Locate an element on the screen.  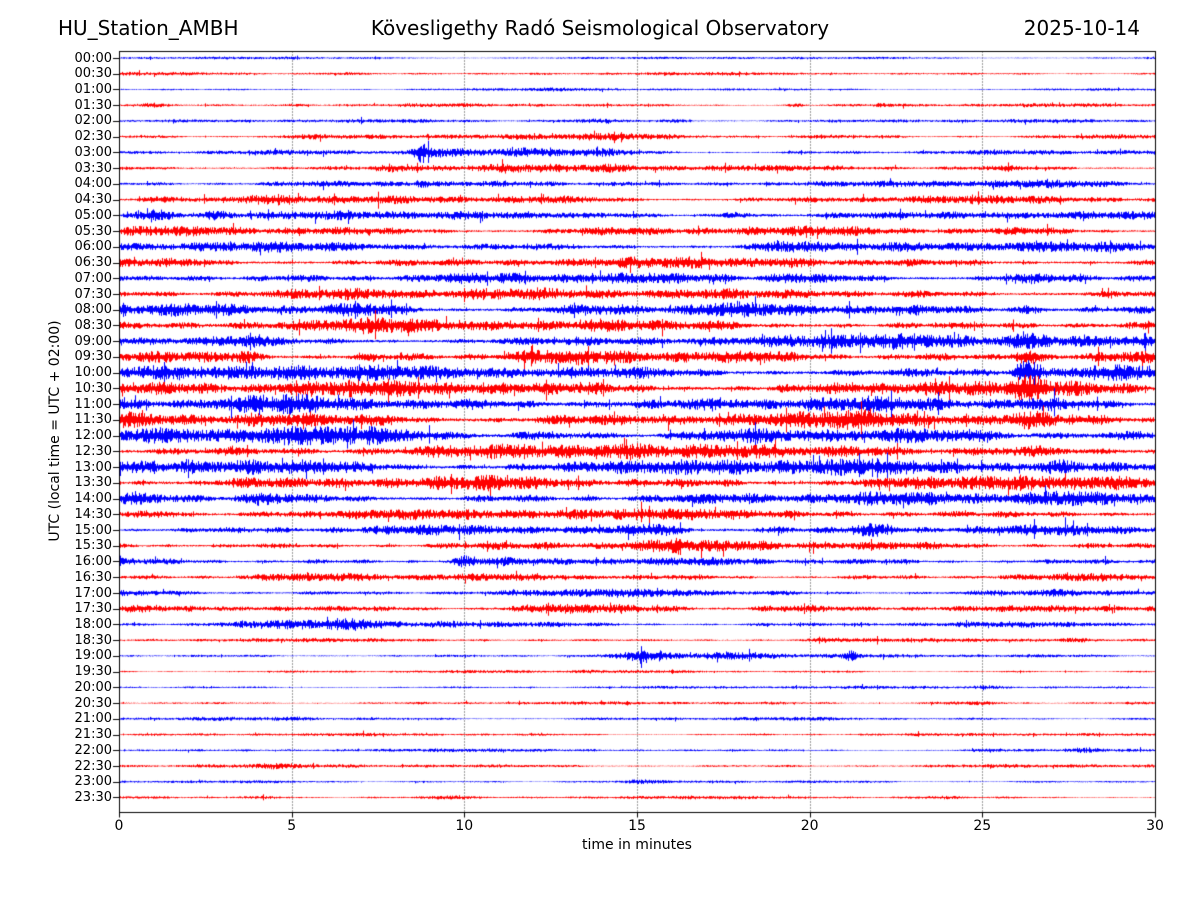
y-tick-label: 16:00 is located at coordinates (93, 561).